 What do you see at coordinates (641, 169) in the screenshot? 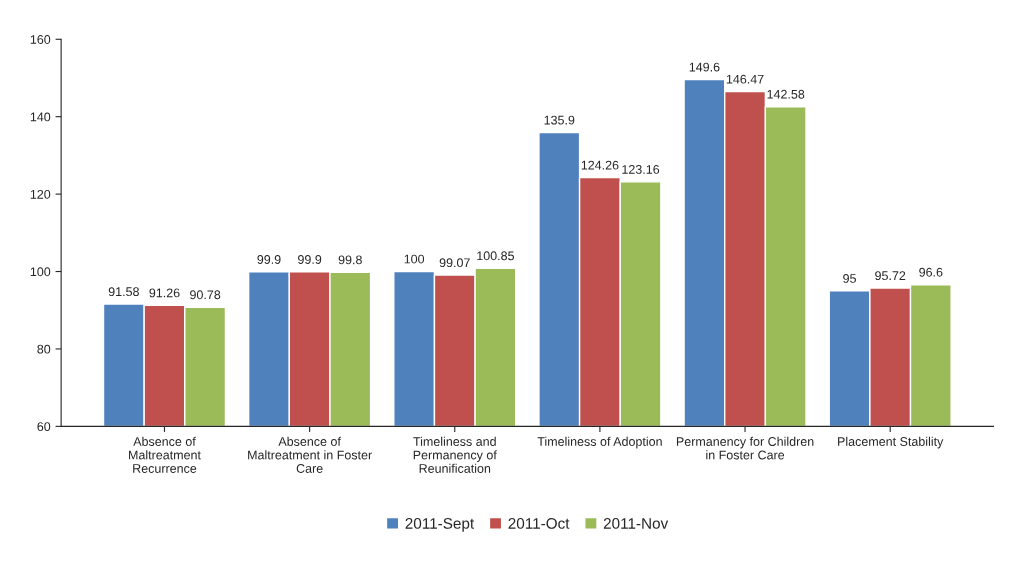
I see `data-label: 123.16` at bounding box center [641, 169].